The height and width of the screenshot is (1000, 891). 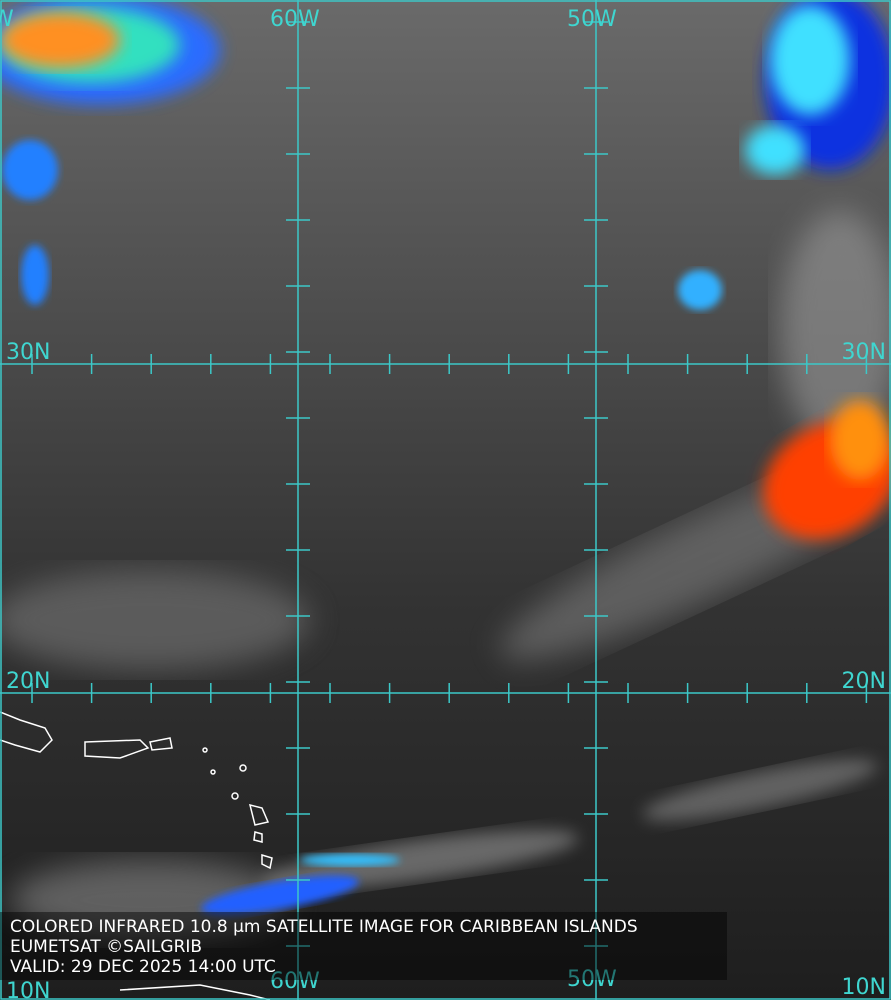 What do you see at coordinates (592, 979) in the screenshot?
I see `bottom-label: 50W` at bounding box center [592, 979].